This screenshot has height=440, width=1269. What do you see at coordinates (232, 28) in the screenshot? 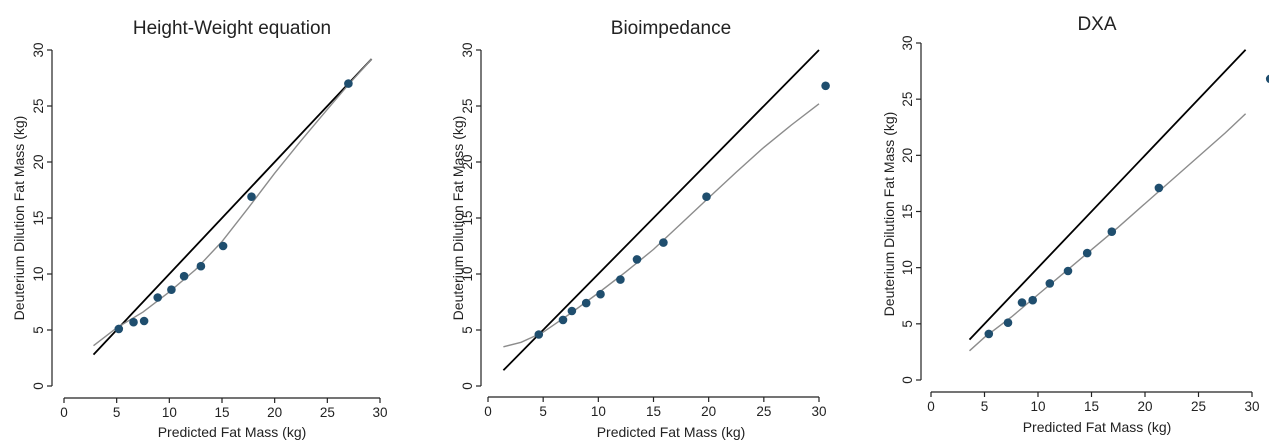
I see `chart-title: Height-Weight equation` at bounding box center [232, 28].